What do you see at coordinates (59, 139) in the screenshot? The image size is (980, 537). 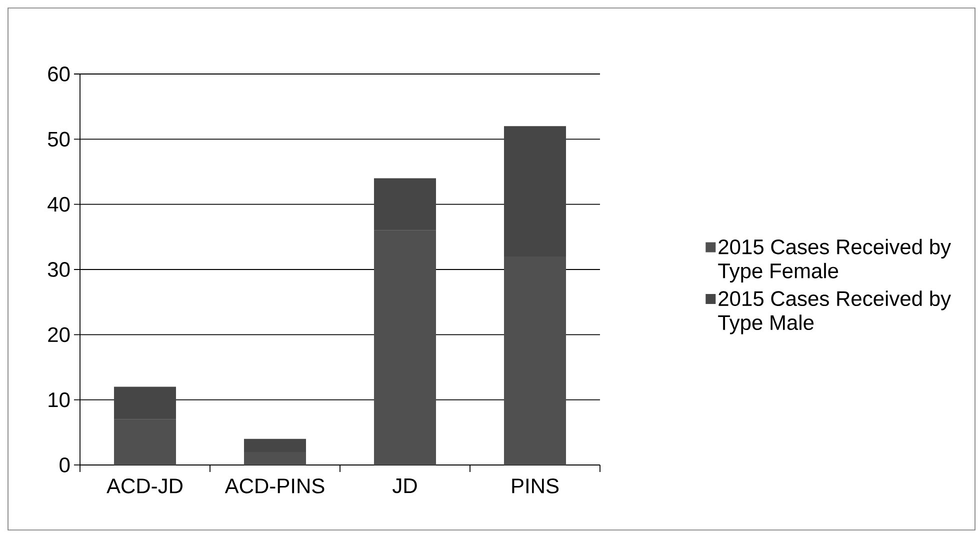 I see `y-tick-label: 50` at bounding box center [59, 139].